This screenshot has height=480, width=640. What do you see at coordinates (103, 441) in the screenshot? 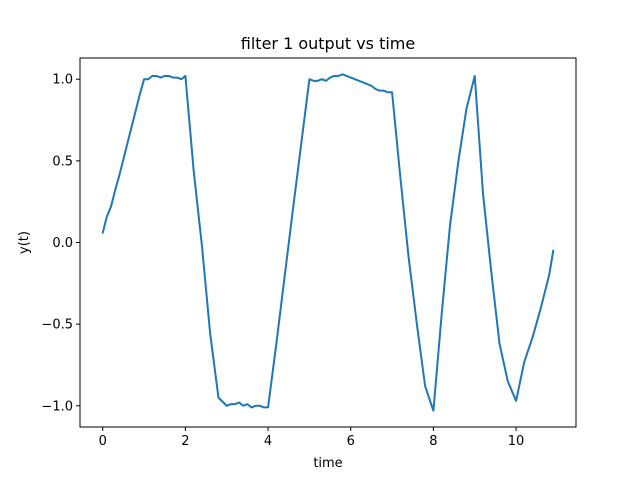
I see `x-tick-label: 0` at bounding box center [103, 441].